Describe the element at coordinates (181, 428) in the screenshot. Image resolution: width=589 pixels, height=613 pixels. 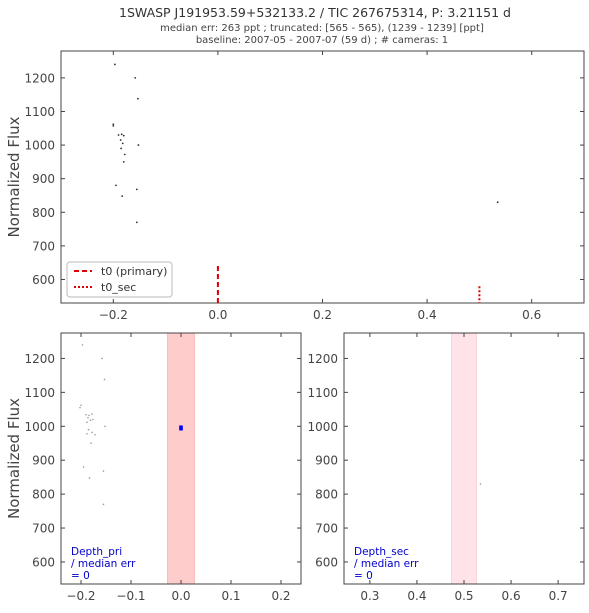
I see `binned-point` at that location.